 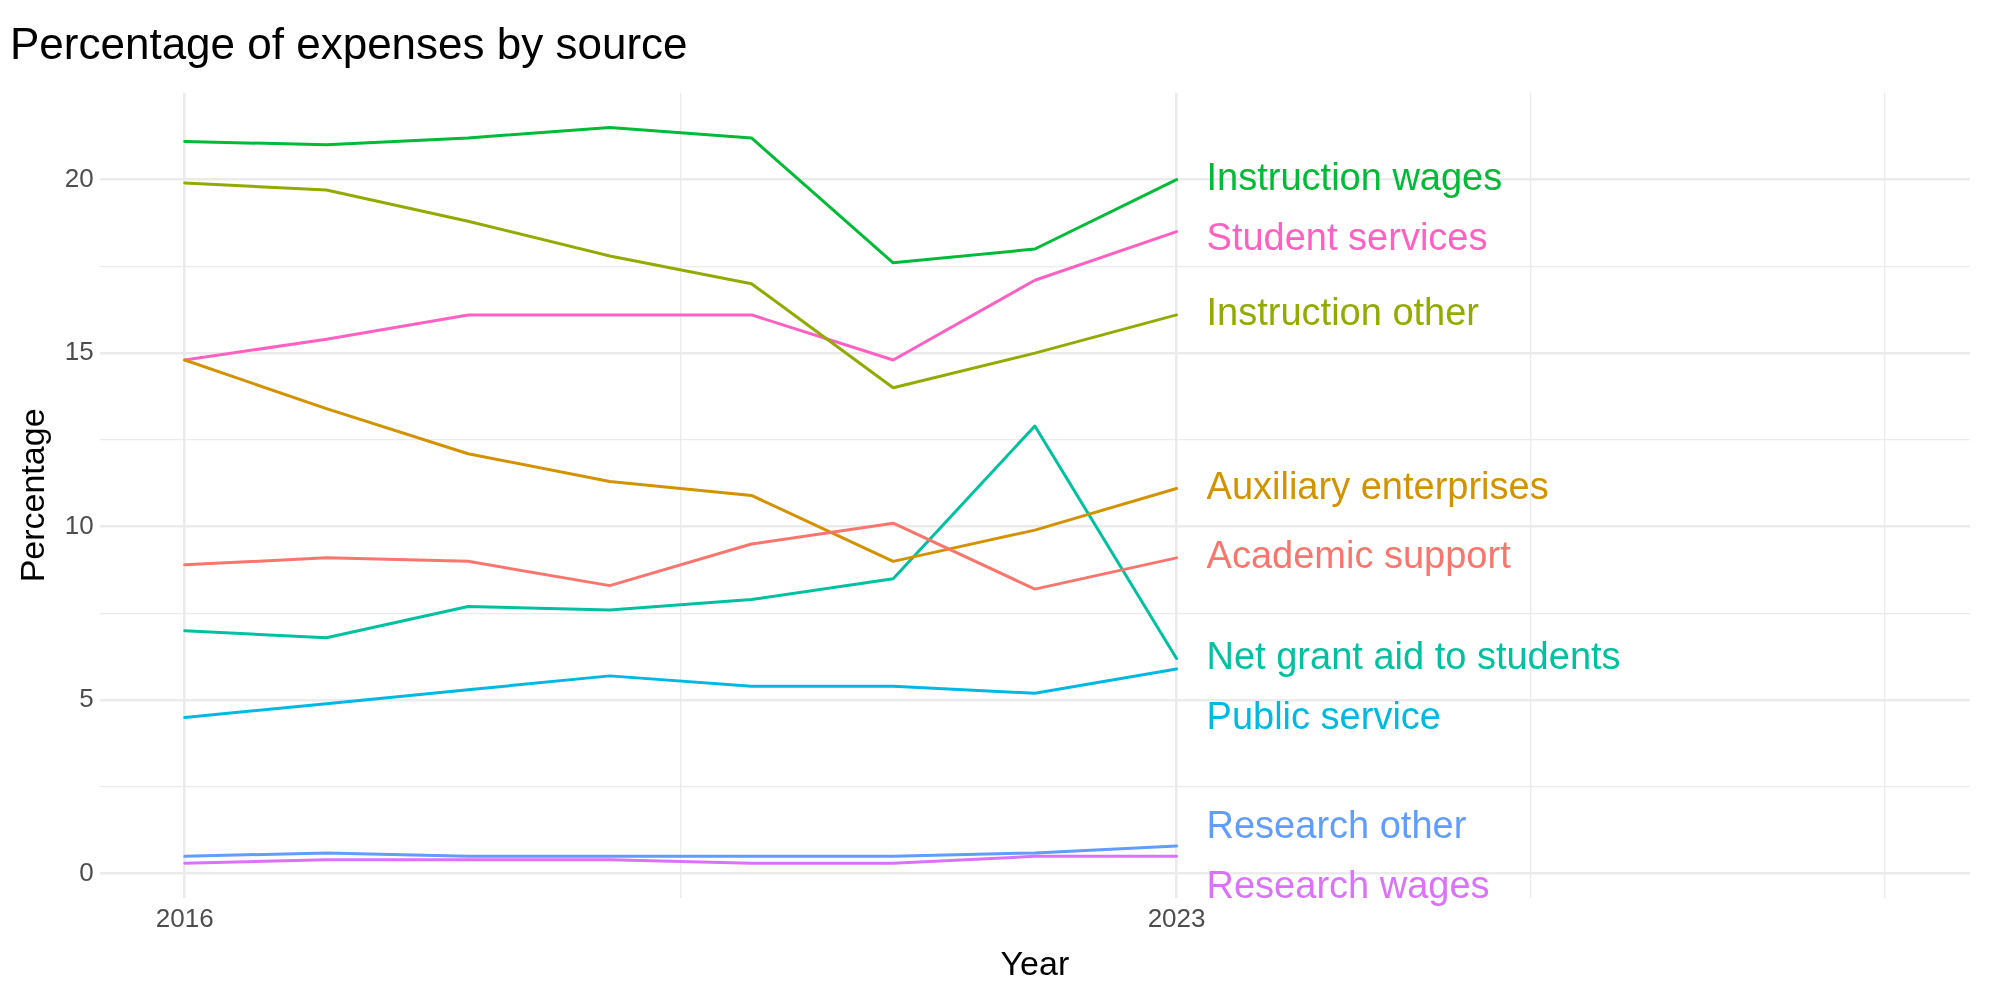 What do you see at coordinates (86, 871) in the screenshot?
I see `y-tick-label: 0` at bounding box center [86, 871].